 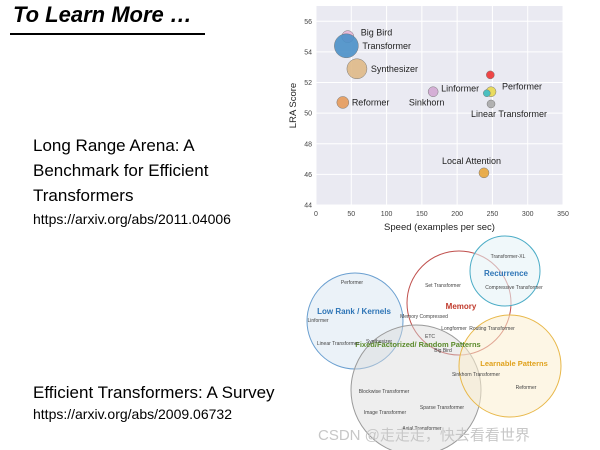 What do you see at coordinates (387, 214) in the screenshot?
I see `x-tick-label: 100` at bounding box center [387, 214].